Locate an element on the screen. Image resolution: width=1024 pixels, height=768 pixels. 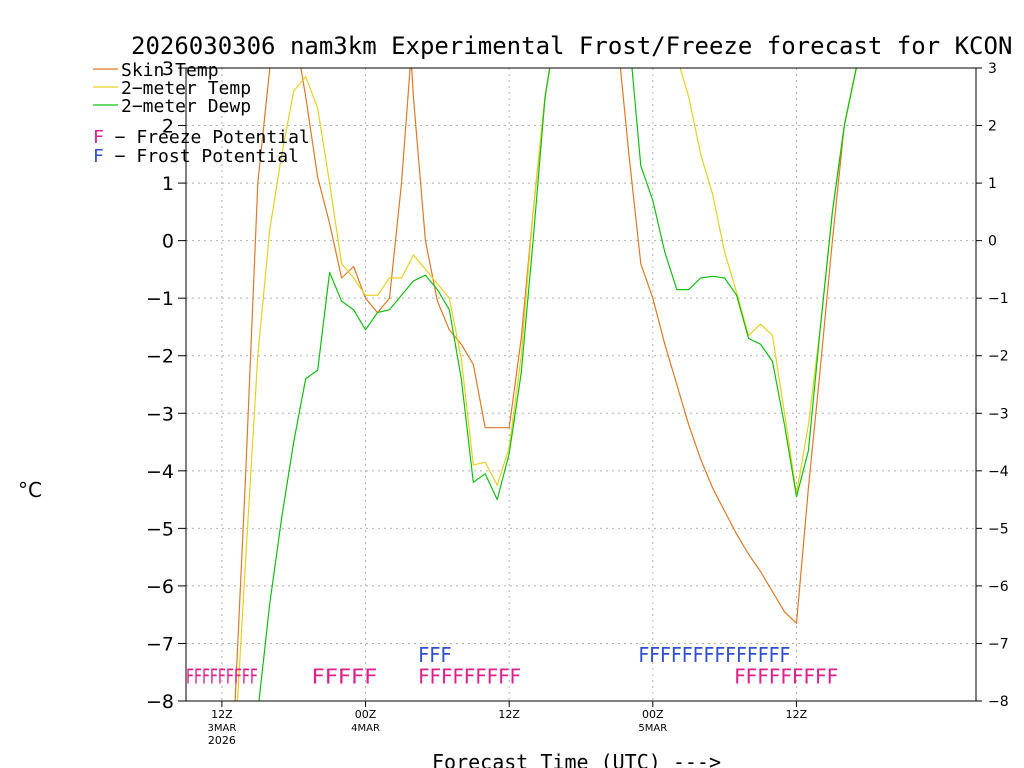
y-tick-label-right: 1 is located at coordinates (992, 184).